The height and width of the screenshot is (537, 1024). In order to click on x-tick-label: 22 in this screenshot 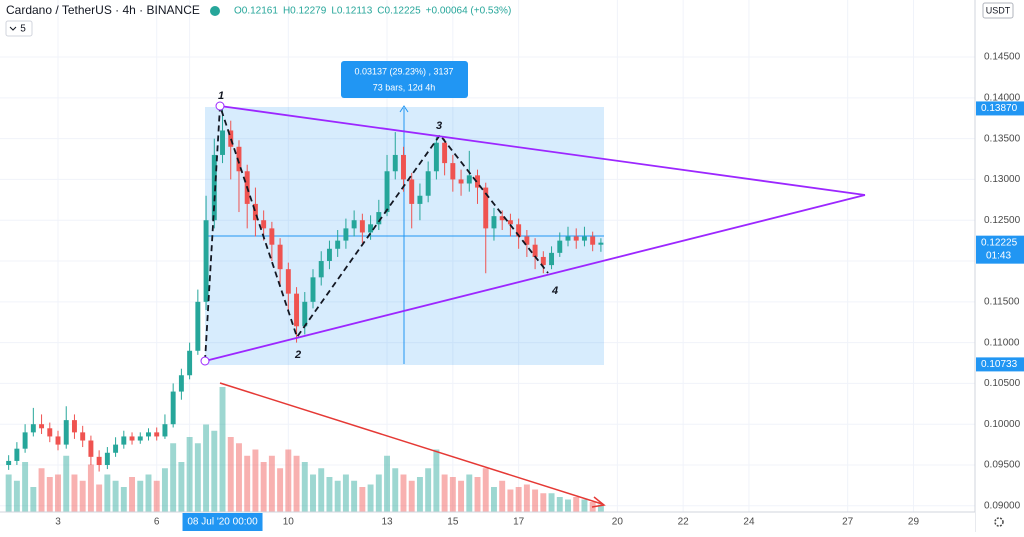, I will do `click(684, 522)`.